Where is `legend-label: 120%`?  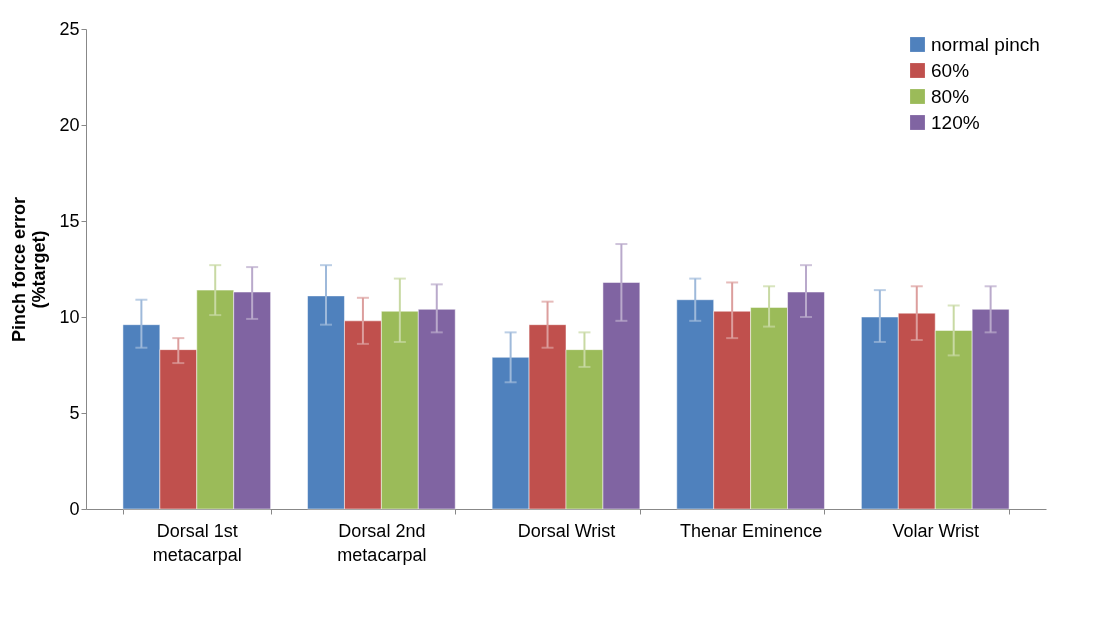 legend-label: 120% is located at coordinates (955, 122).